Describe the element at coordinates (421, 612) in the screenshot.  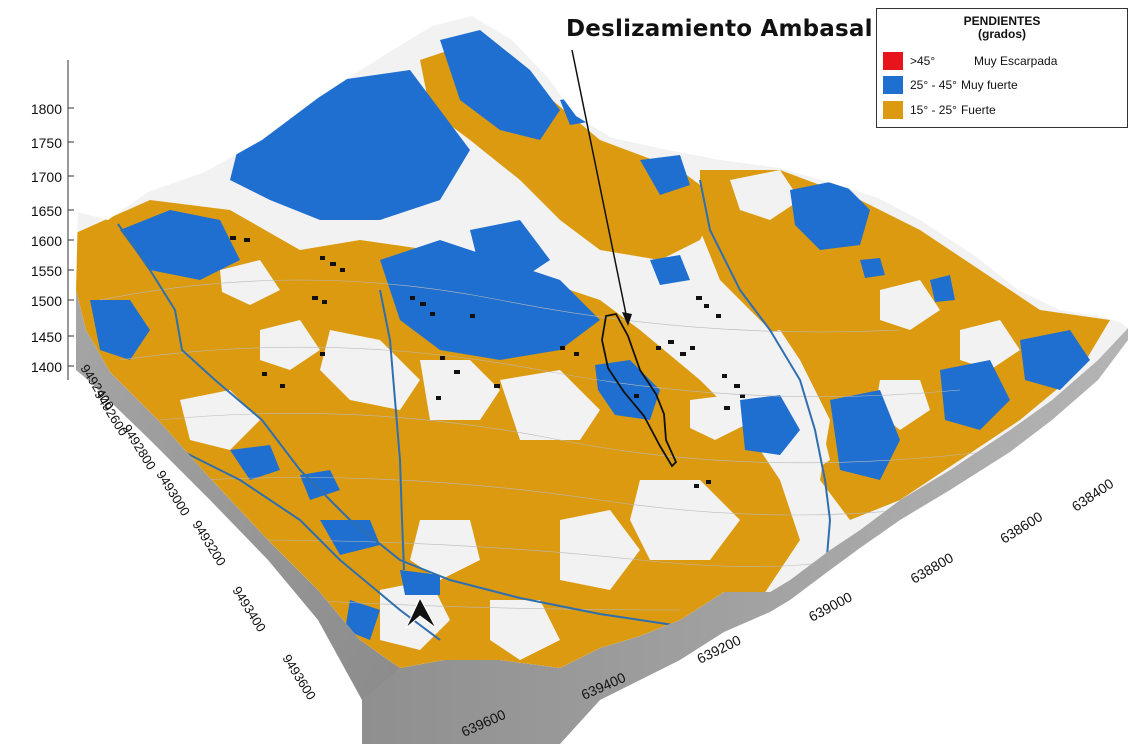
I see `north-arrow-icon` at that location.